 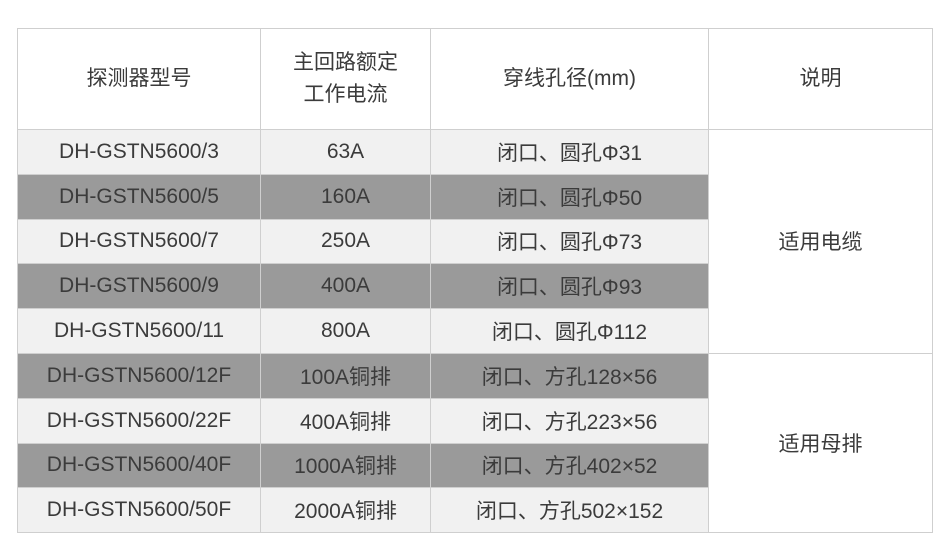 I want to click on table-row: DH-GSTN5600/50F 2000A铜排 闭口、方孔502×152, so click(x=475, y=510).